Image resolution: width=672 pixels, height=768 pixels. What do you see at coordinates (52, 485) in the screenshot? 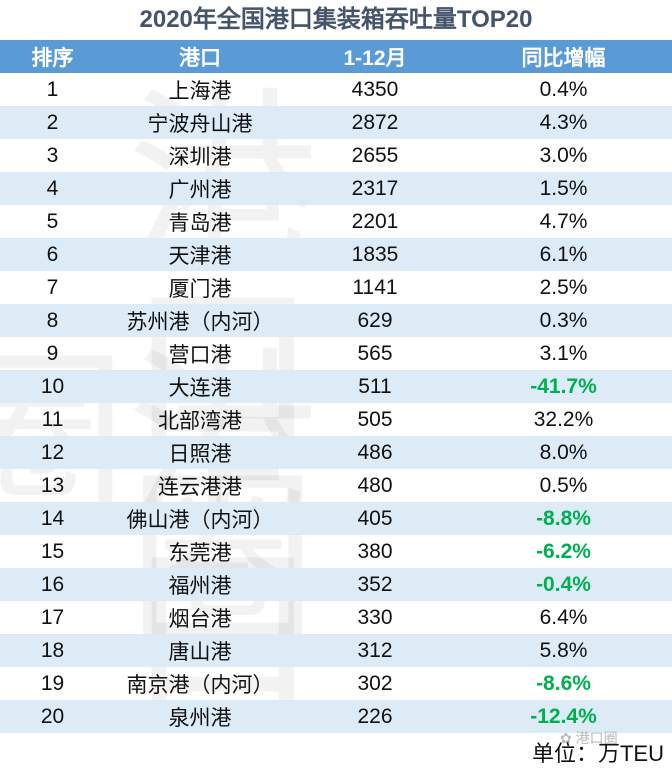
I see `cell-rank: 13` at bounding box center [52, 485].